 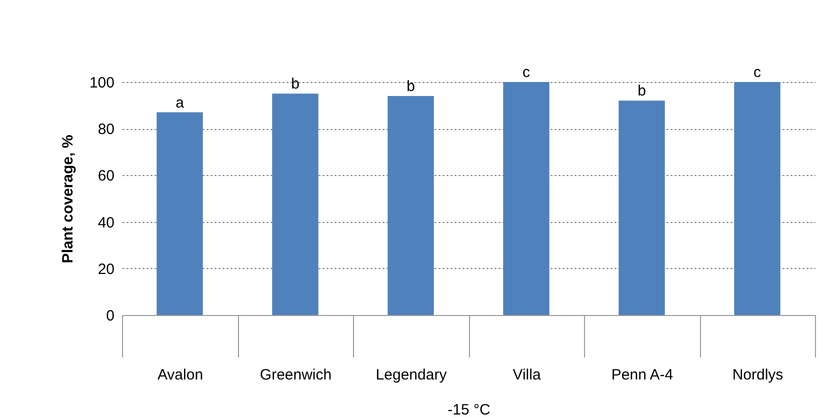 What do you see at coordinates (110, 316) in the screenshot?
I see `y-tick-label: 0` at bounding box center [110, 316].